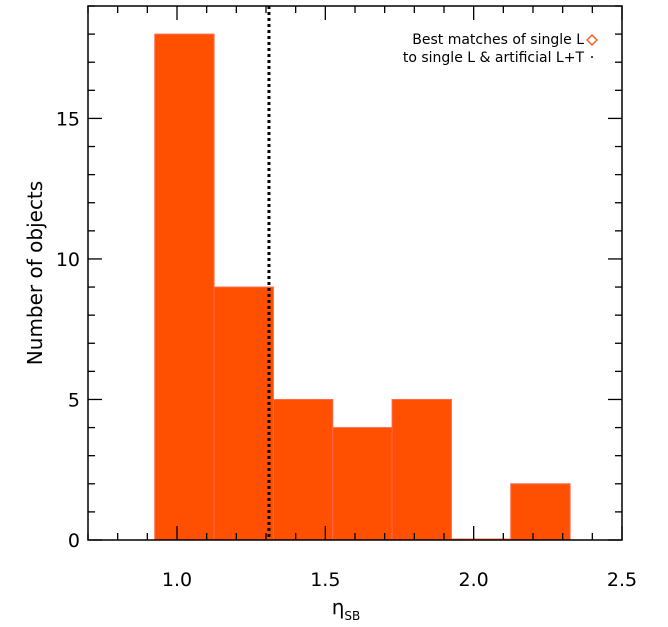 This screenshot has width=668, height=627. Describe the element at coordinates (68, 260) in the screenshot. I see `y-tick-label: 10` at that location.